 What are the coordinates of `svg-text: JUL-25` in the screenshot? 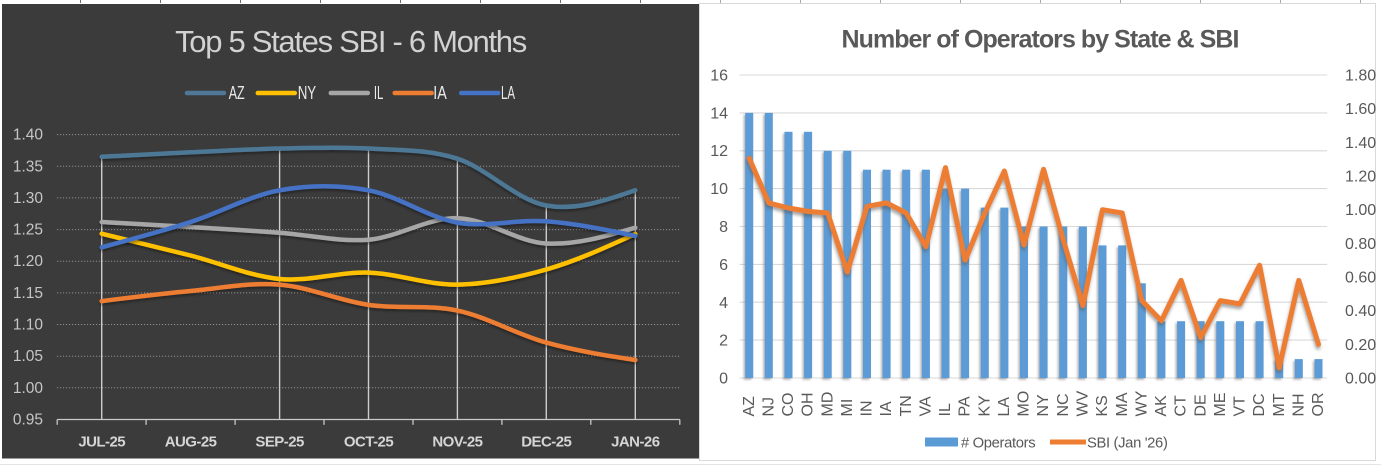 It's located at (101, 442).